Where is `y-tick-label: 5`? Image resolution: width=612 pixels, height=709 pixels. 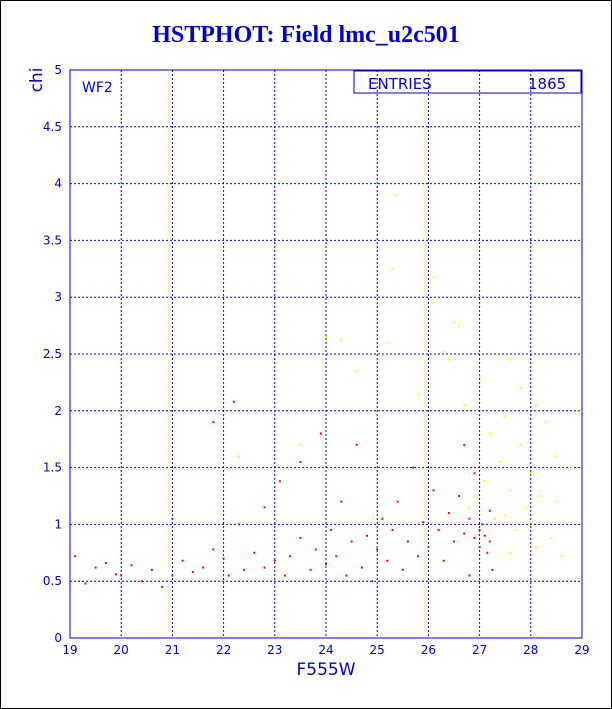 y-tick-label: 5 is located at coordinates (58, 70).